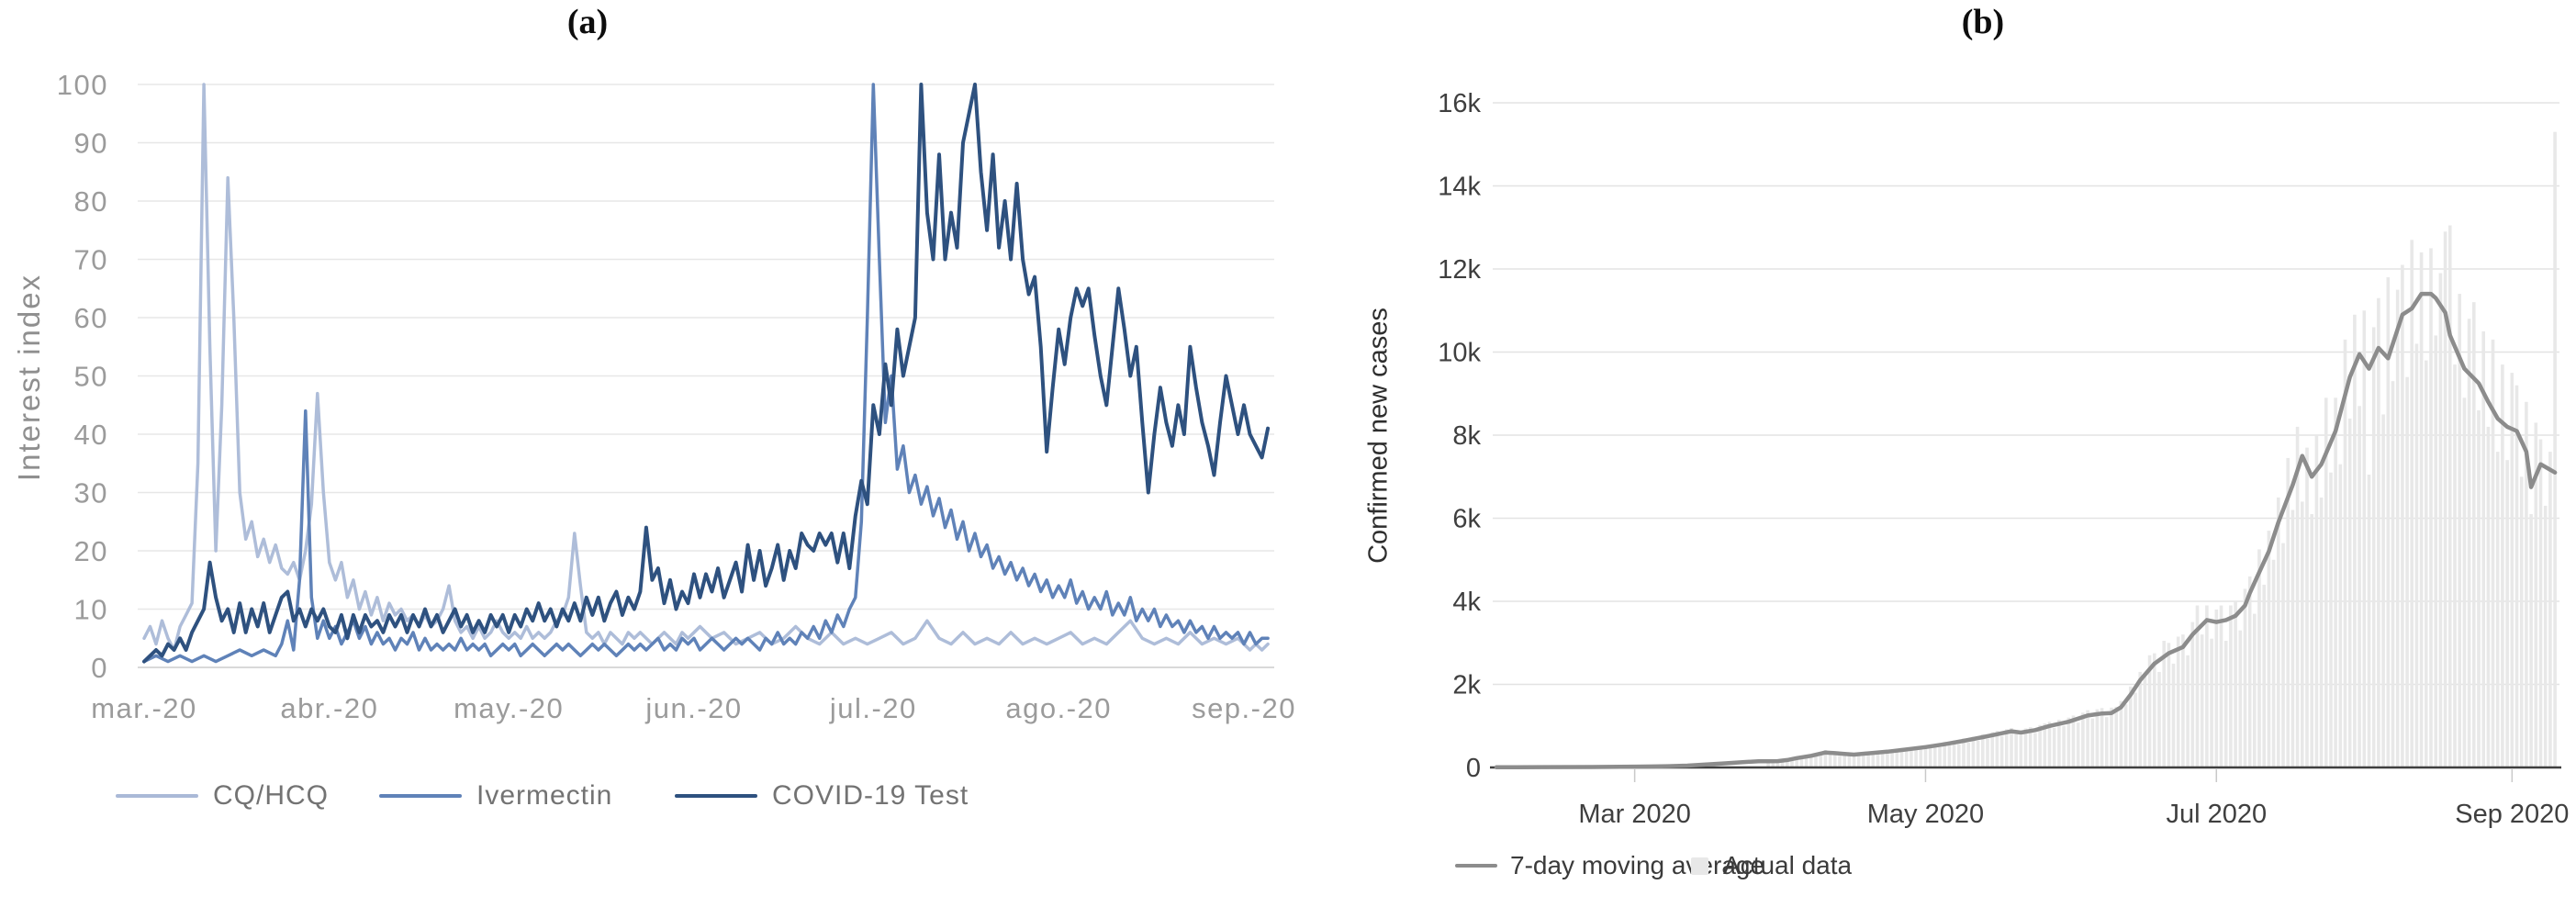 Image resolution: width=2576 pixels, height=907 pixels. Describe the element at coordinates (144, 708) in the screenshot. I see `chart-a-x-tick-label: mar.-20` at that location.